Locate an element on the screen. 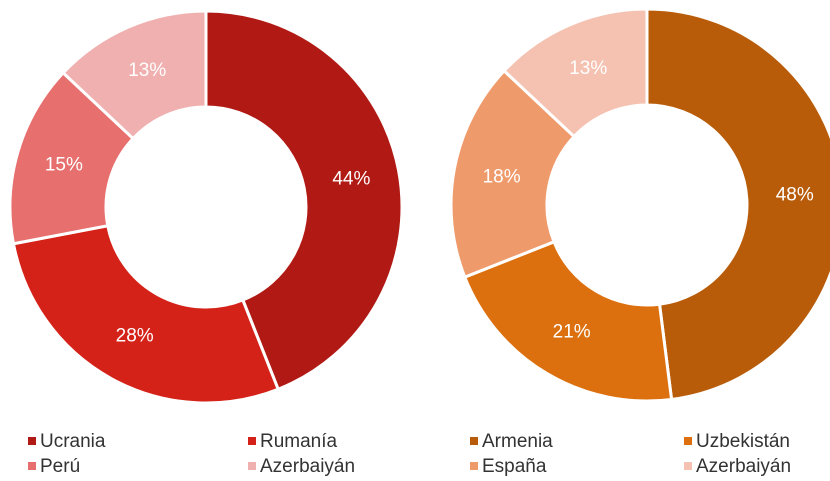 Image resolution: width=830 pixels, height=481 pixels. data-label: 48% is located at coordinates (795, 195).